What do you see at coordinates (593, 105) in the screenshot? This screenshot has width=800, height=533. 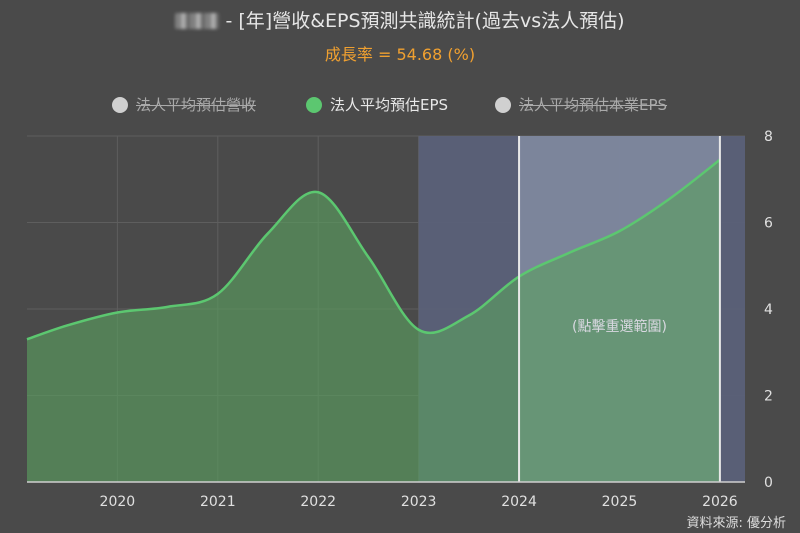 I see `legend-label: 法人平均預估本業EPS` at bounding box center [593, 105].